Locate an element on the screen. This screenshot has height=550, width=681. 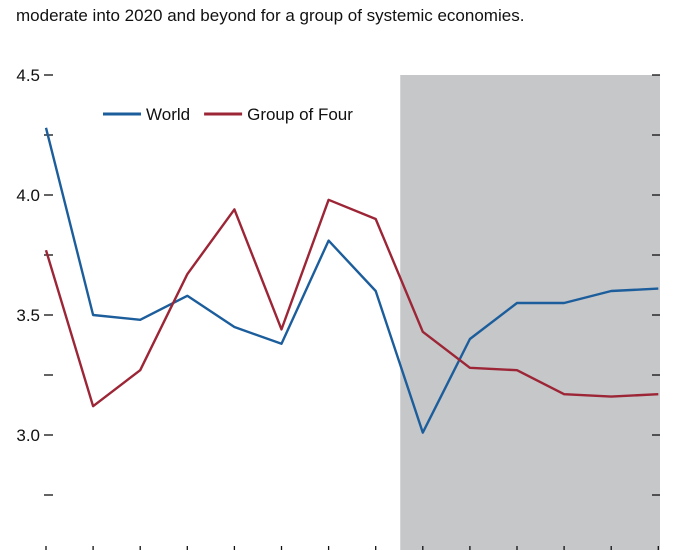
y-tick-label: 4.0 is located at coordinates (28, 195).